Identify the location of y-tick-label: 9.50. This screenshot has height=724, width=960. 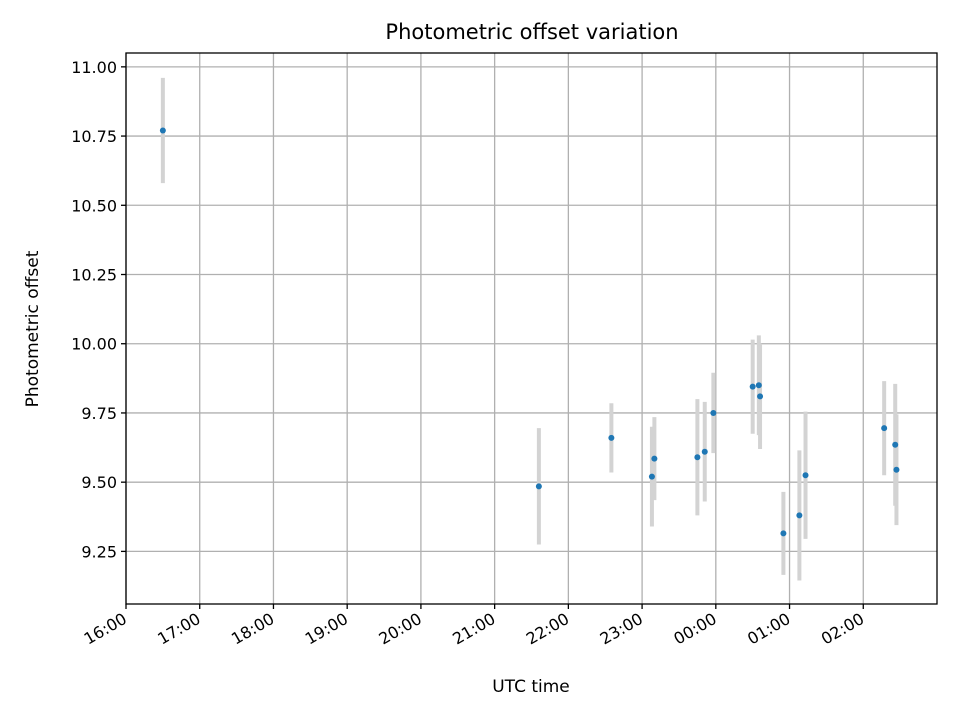
(99, 482).